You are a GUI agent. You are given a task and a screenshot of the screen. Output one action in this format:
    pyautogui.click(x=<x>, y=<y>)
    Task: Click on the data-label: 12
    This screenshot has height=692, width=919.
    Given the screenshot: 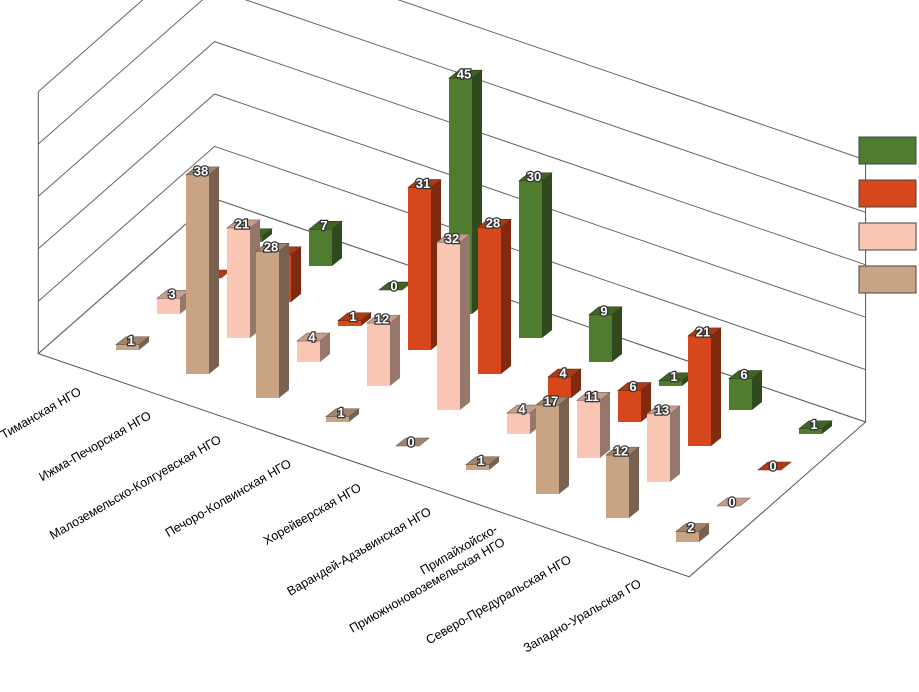 What is the action you would take?
    pyautogui.click(x=382, y=319)
    